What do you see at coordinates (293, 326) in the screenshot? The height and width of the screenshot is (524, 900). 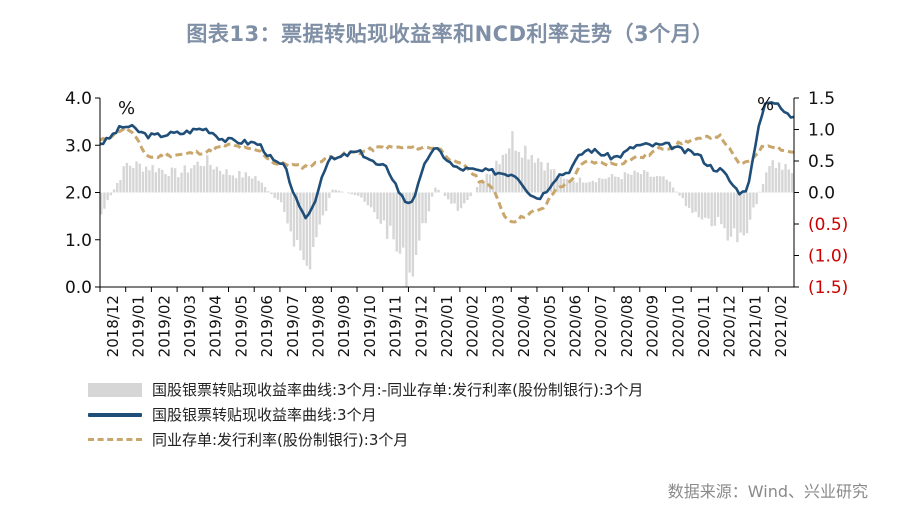 I see `x-tick-label: 2019/07` at bounding box center [293, 326].